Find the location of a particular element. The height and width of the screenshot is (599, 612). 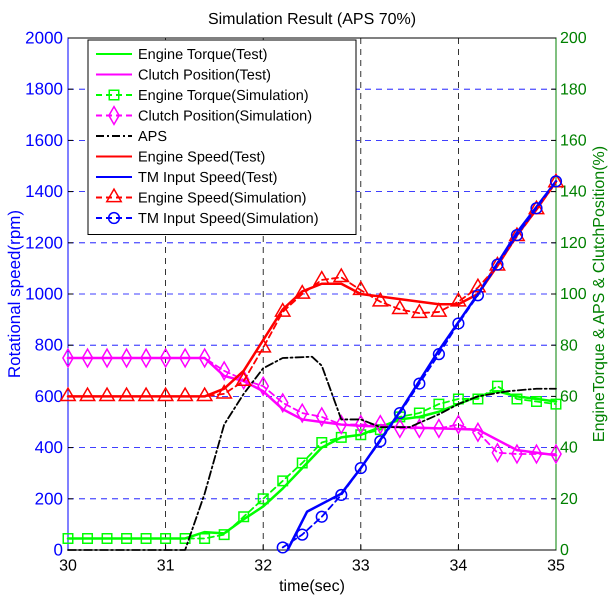

y2-tick-label: 160 is located at coordinates (573, 141).